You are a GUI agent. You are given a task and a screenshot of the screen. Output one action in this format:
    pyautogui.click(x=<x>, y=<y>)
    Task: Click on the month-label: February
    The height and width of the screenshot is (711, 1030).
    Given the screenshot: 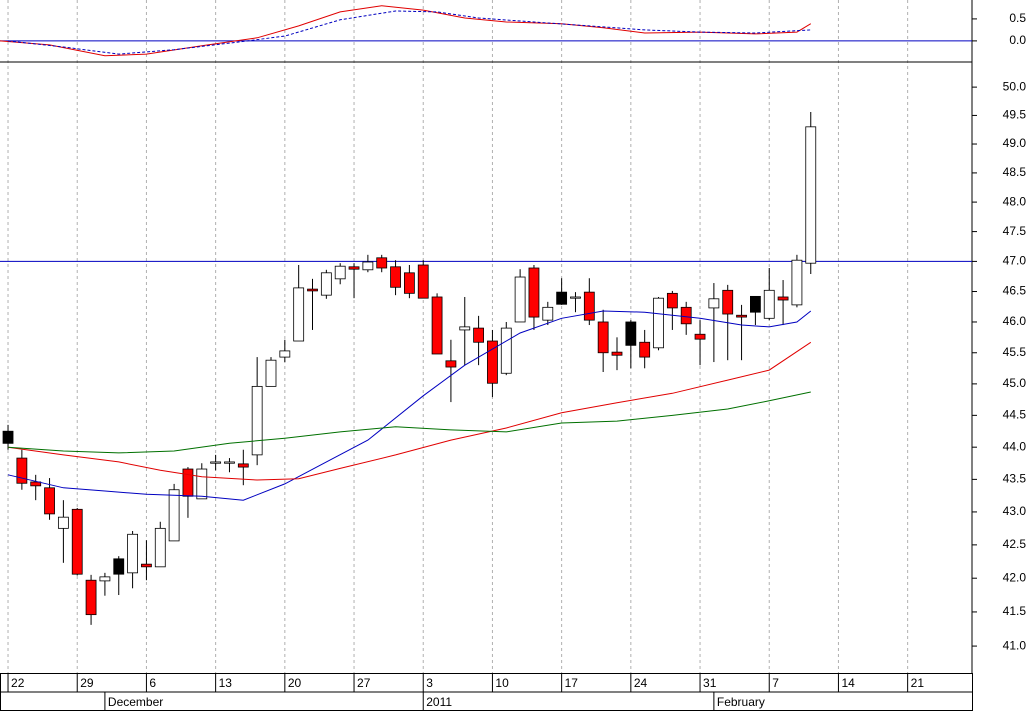 What is the action you would take?
    pyautogui.click(x=741, y=702)
    